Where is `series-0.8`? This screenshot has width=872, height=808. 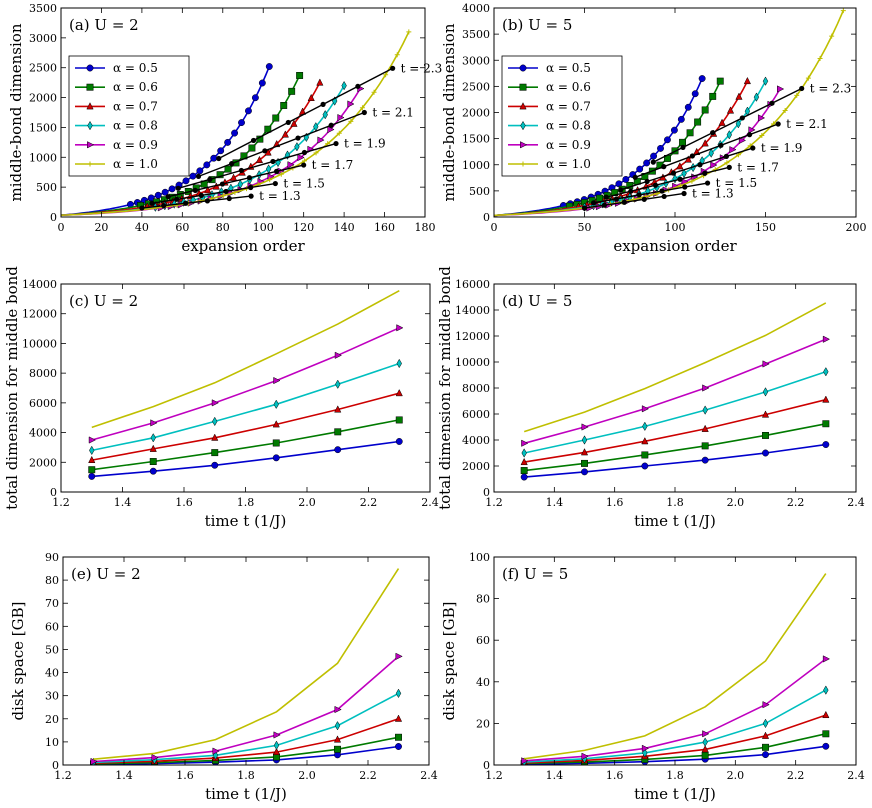 series-0.8 is located at coordinates (245, 407).